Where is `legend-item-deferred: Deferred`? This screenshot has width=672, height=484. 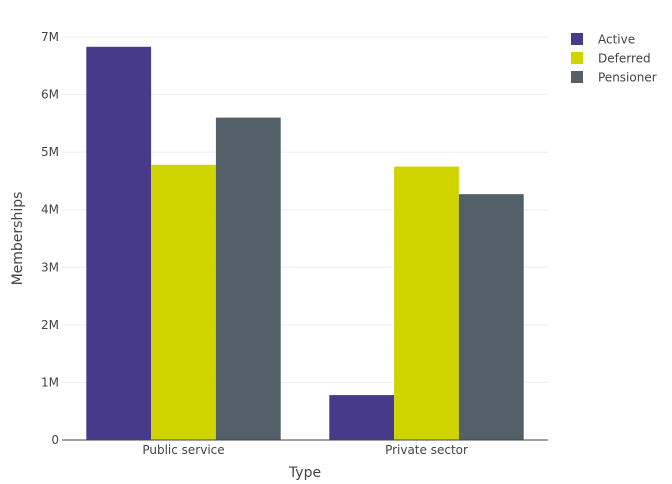
legend-item-deferred: Deferred is located at coordinates (611, 59).